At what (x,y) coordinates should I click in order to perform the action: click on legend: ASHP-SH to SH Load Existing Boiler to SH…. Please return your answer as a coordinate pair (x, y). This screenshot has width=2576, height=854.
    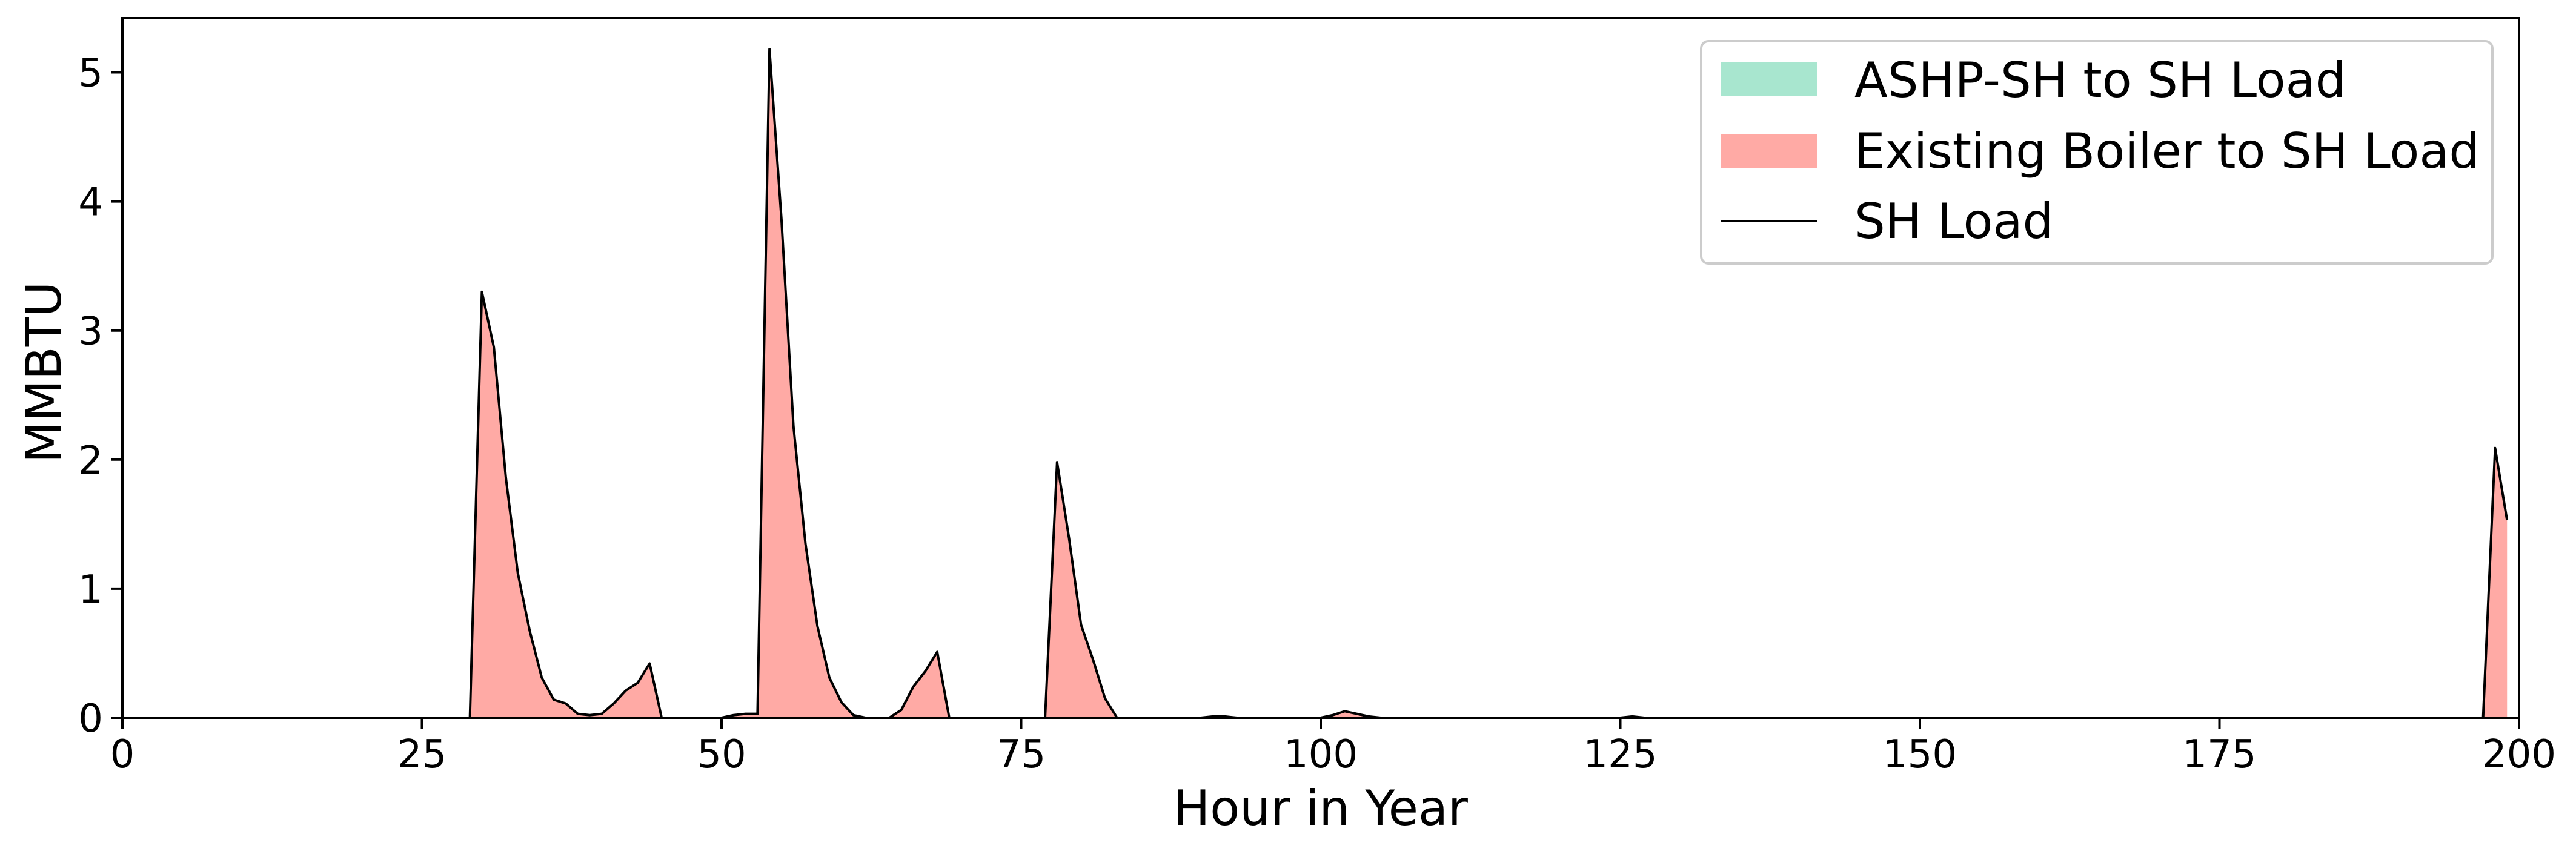
    Looking at the image, I should click on (2097, 152).